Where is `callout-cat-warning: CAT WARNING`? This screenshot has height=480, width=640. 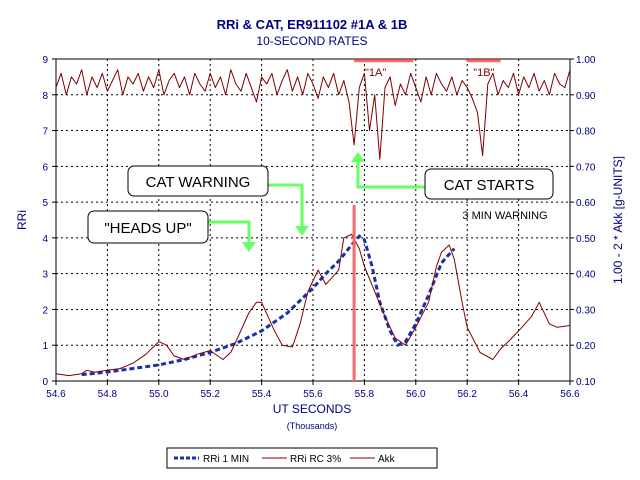
callout-cat-warning: CAT WARNING is located at coordinates (198, 182).